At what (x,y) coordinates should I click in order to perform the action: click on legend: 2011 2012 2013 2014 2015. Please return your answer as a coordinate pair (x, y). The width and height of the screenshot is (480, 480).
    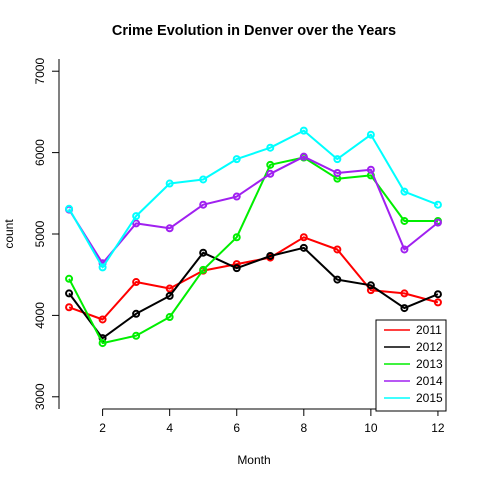
    Looking at the image, I should click on (411, 365).